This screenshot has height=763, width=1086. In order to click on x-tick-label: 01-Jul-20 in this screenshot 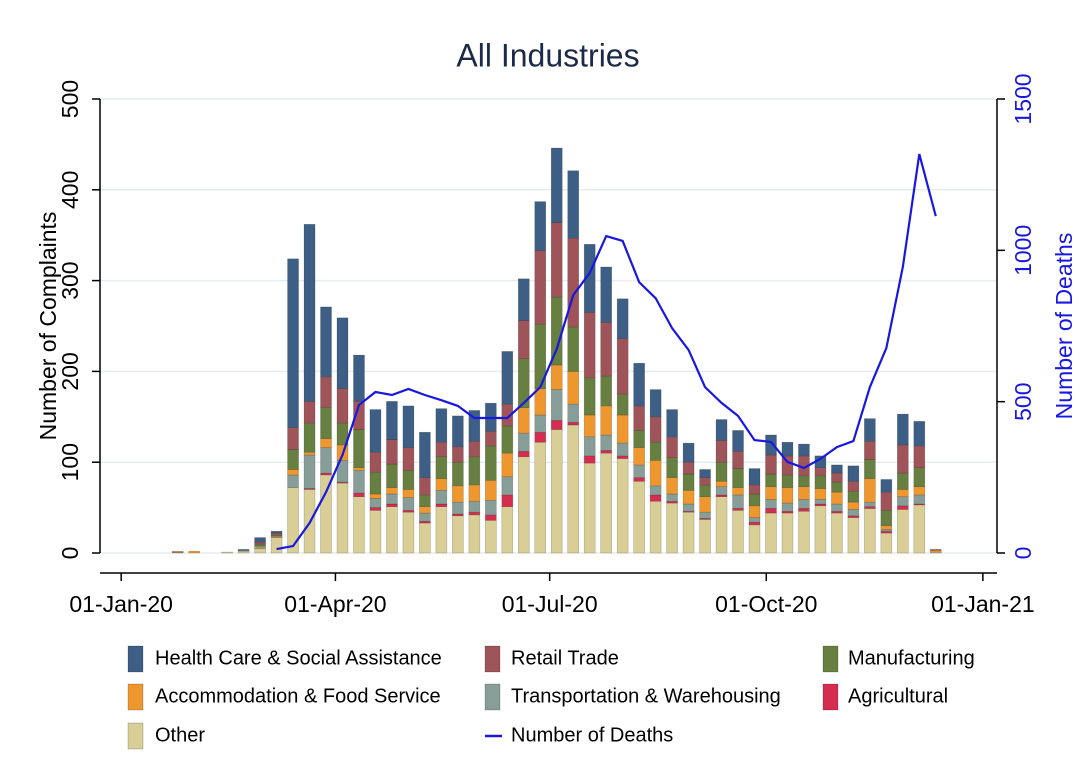, I will do `click(550, 604)`.